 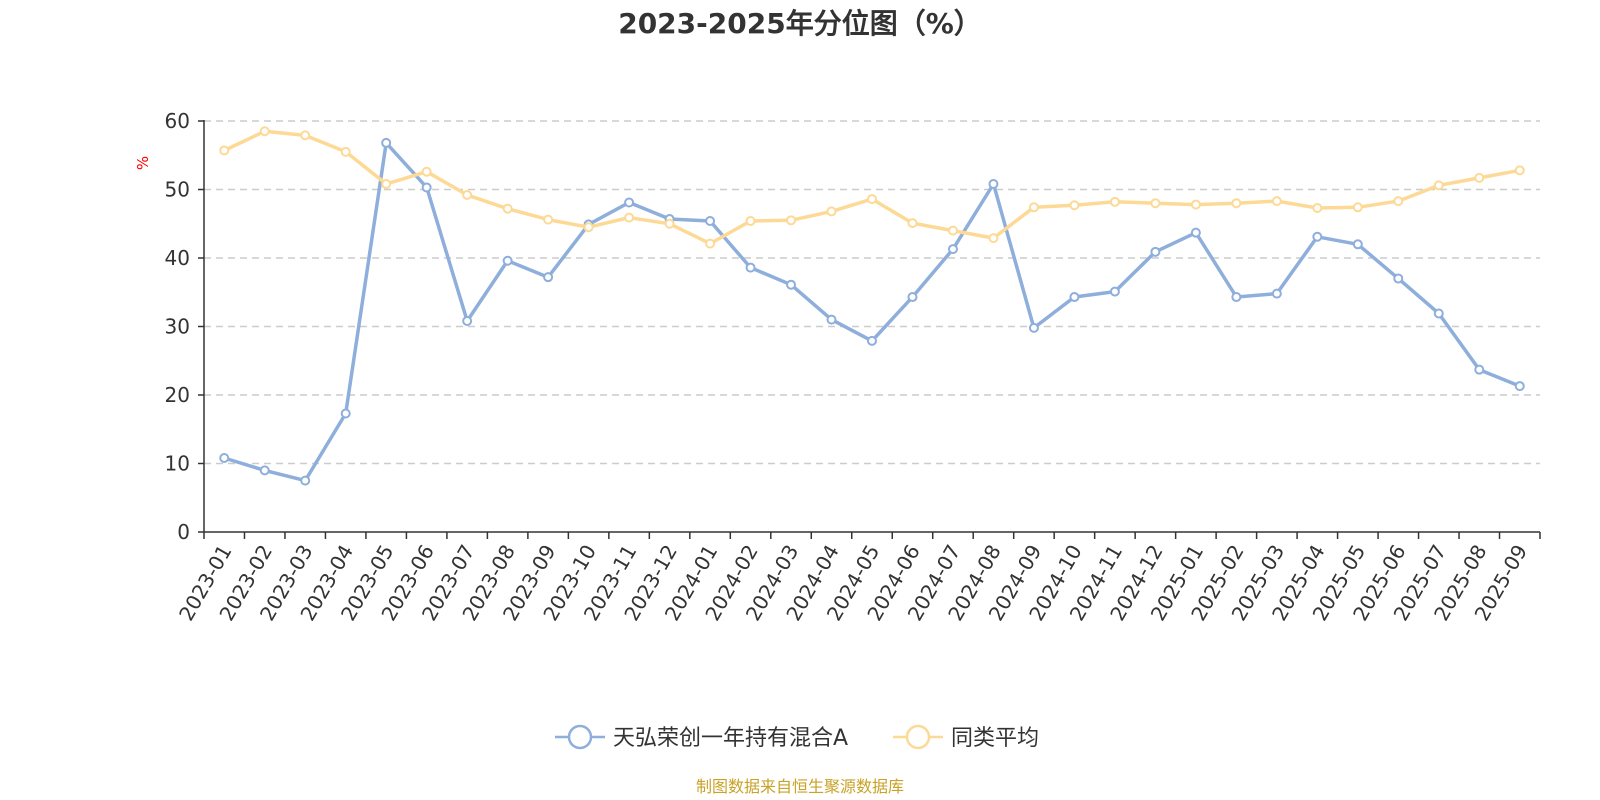 What do you see at coordinates (177, 121) in the screenshot?
I see `y-tick-label: 60` at bounding box center [177, 121].